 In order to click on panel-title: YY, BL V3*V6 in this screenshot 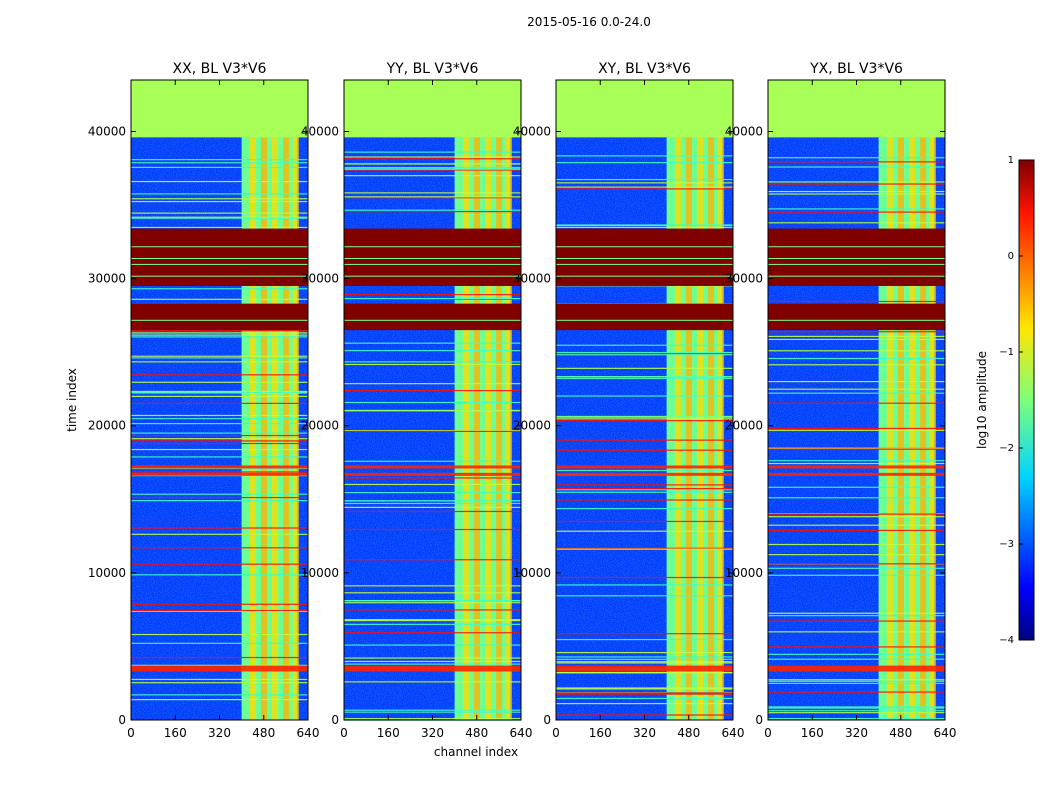, I will do `click(432, 69)`.